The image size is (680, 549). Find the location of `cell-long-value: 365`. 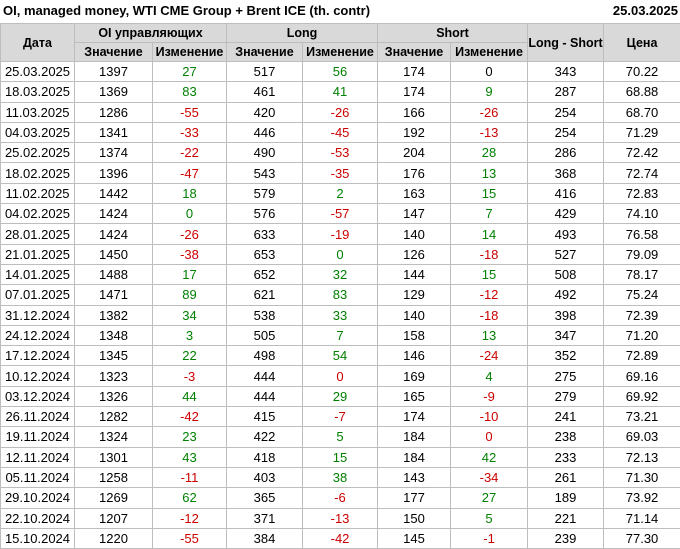

cell-long-value: 365 is located at coordinates (265, 498).